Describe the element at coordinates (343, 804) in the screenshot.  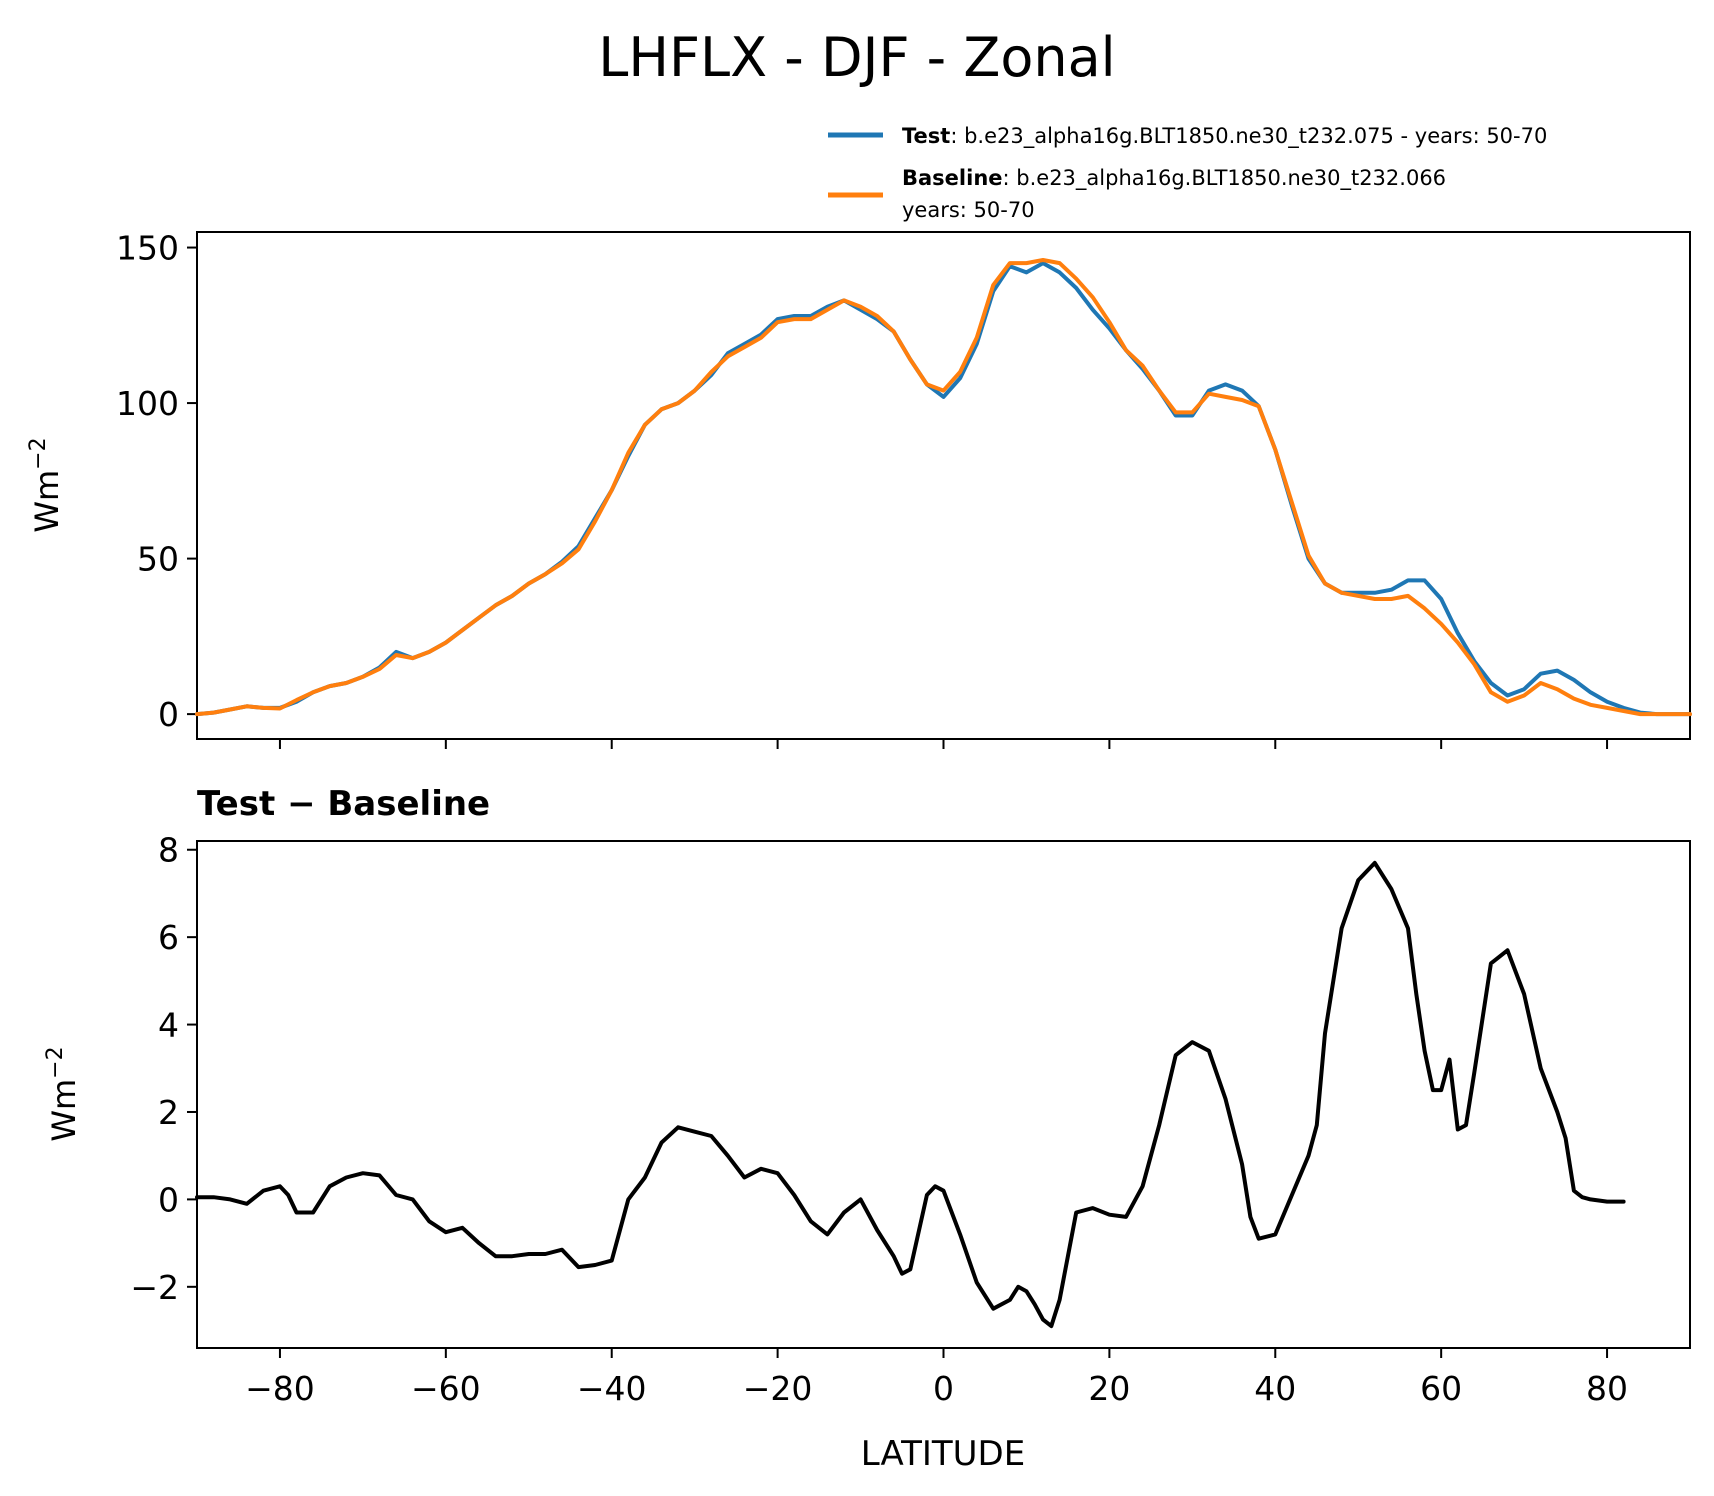
I see `bottom-panel-title: Test − Baseline` at that location.